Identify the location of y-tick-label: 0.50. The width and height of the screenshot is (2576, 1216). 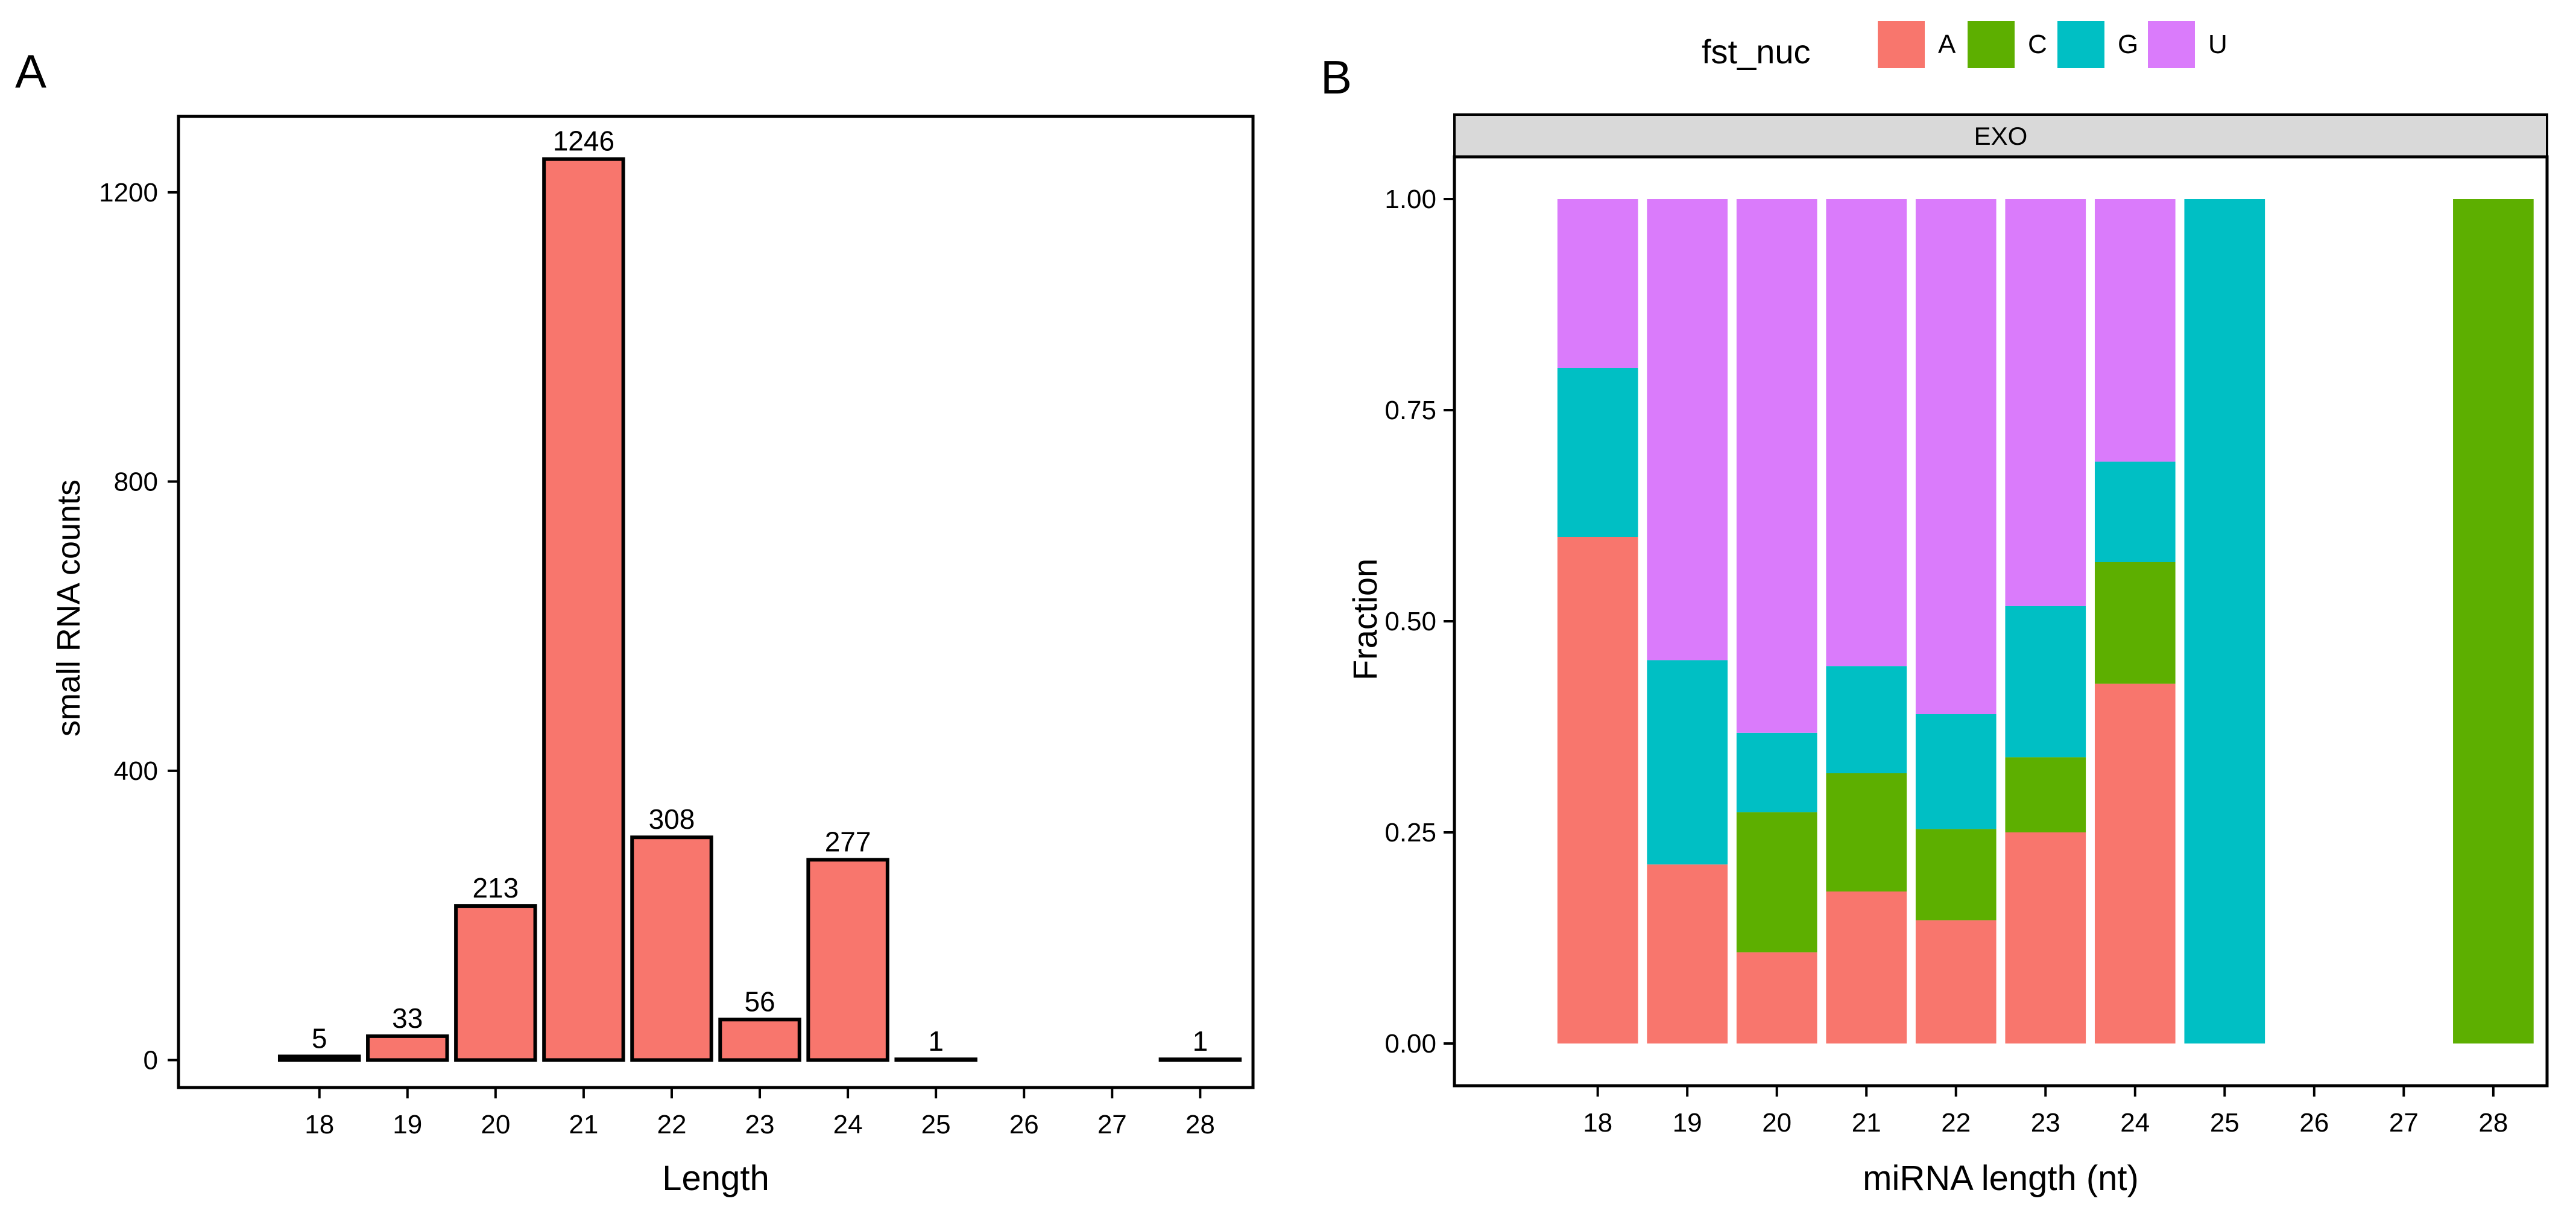
(1410, 621).